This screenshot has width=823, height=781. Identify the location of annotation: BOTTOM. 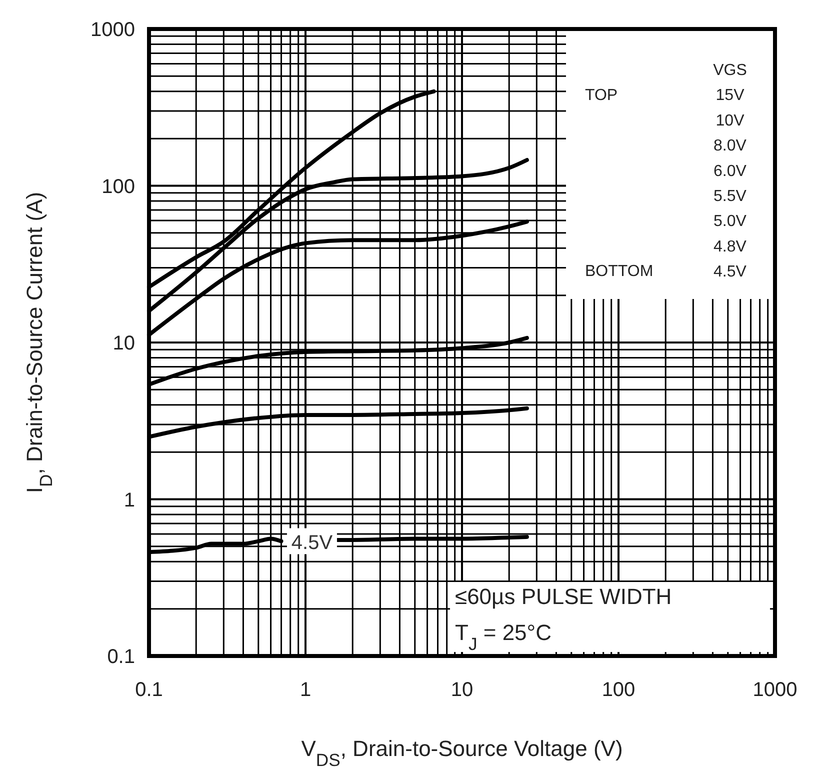
(619, 271).